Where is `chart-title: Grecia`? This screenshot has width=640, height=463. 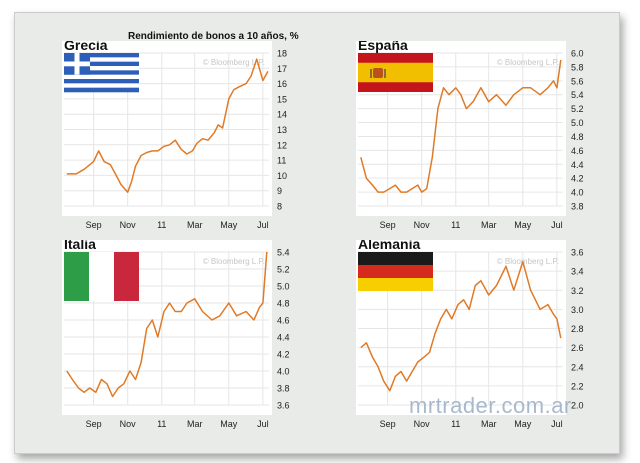
chart-title: Grecia is located at coordinates (86, 47).